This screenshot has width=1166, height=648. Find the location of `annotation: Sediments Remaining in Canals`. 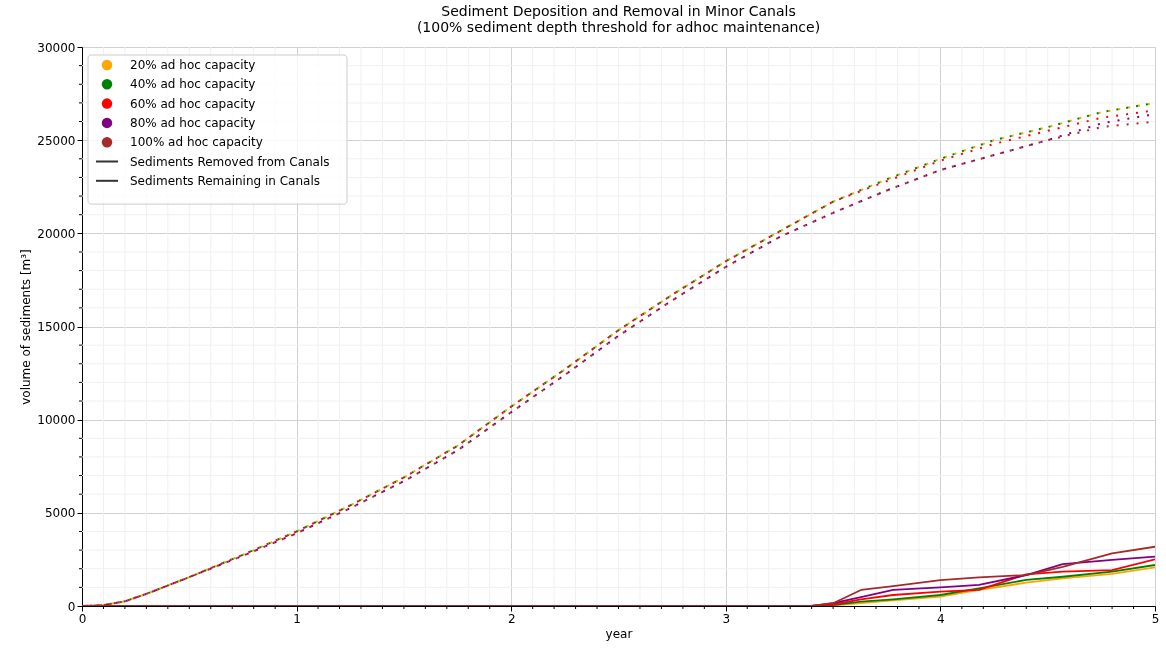

annotation: Sediments Remaining in Canals is located at coordinates (225, 180).